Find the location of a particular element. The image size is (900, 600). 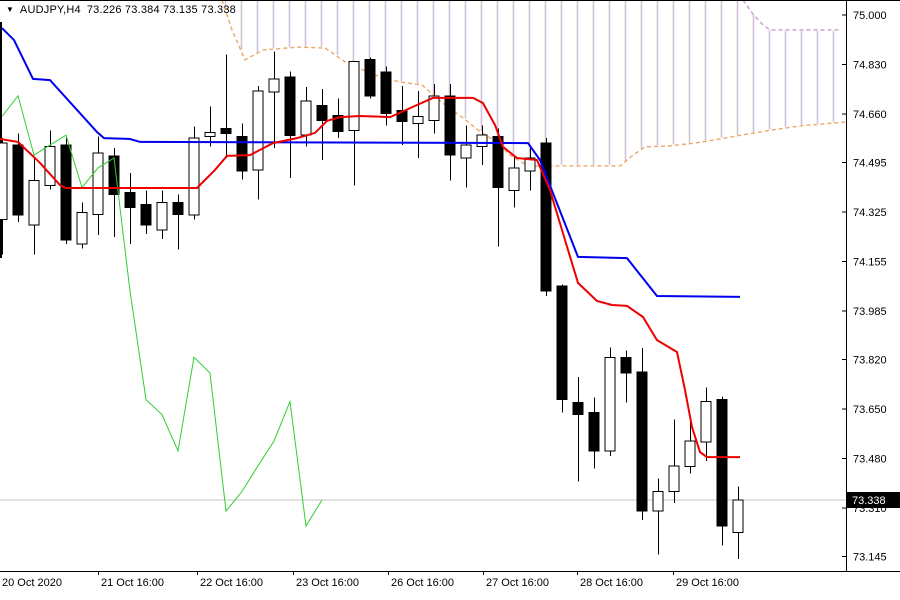

time-axis-label: 26 Oct 16:00 is located at coordinates (422, 583).